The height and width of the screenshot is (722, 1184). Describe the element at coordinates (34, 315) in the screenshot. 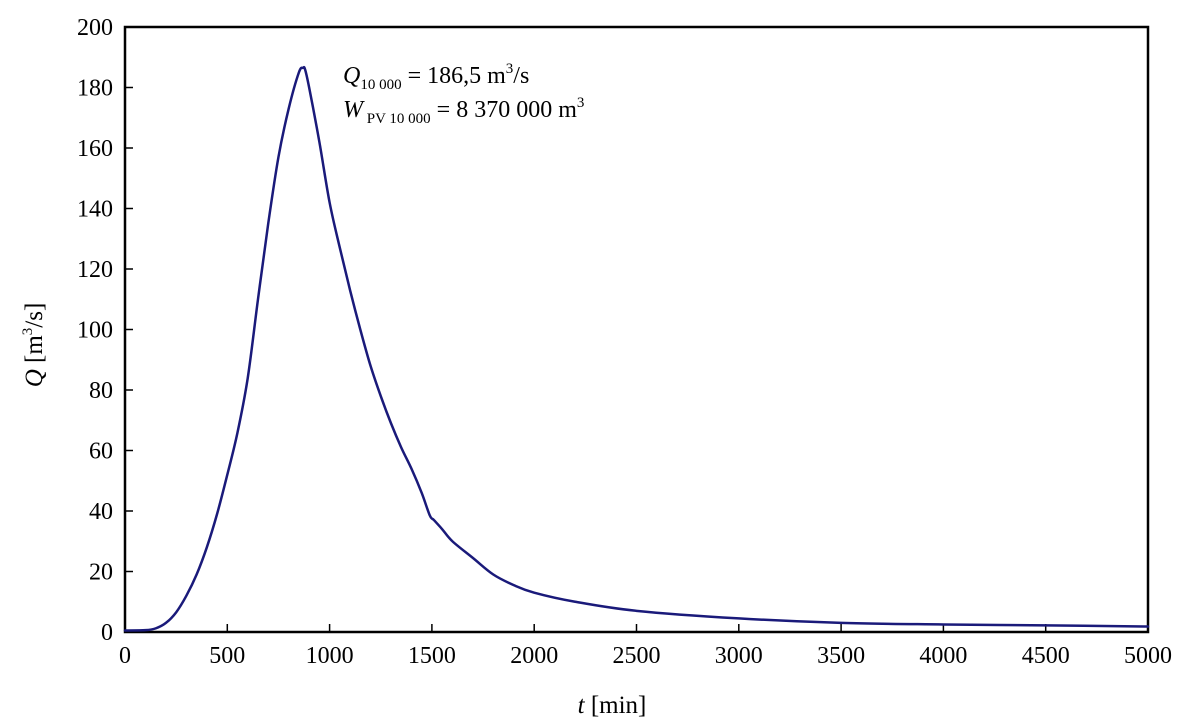

I see `y-axis-label-unit-b: /s]` at that location.